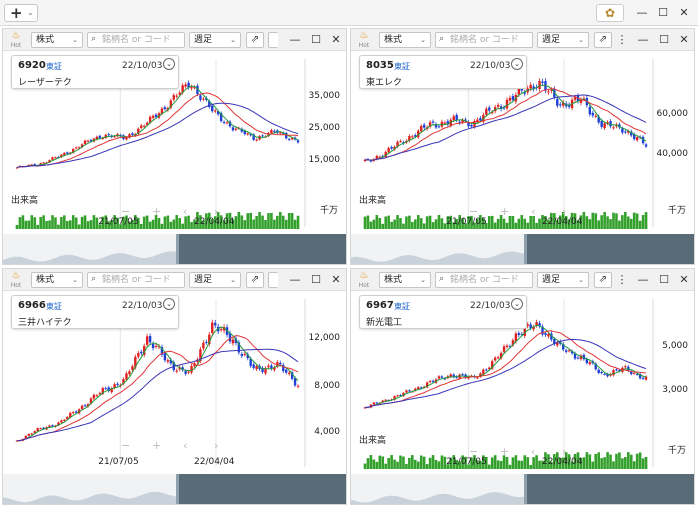 This screenshot has height=511, width=698. I want to click on search-icon: ⌕, so click(94, 39).